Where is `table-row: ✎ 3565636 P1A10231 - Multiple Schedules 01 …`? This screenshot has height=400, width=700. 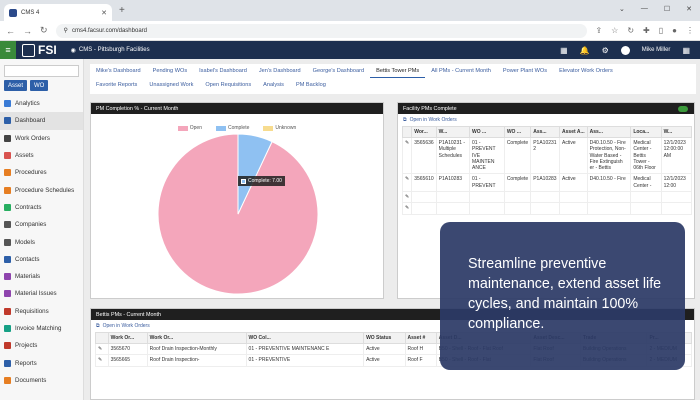 table-row: ✎ 3565636 P1A10231 - Multiple Schedules 01 … is located at coordinates (547, 155).